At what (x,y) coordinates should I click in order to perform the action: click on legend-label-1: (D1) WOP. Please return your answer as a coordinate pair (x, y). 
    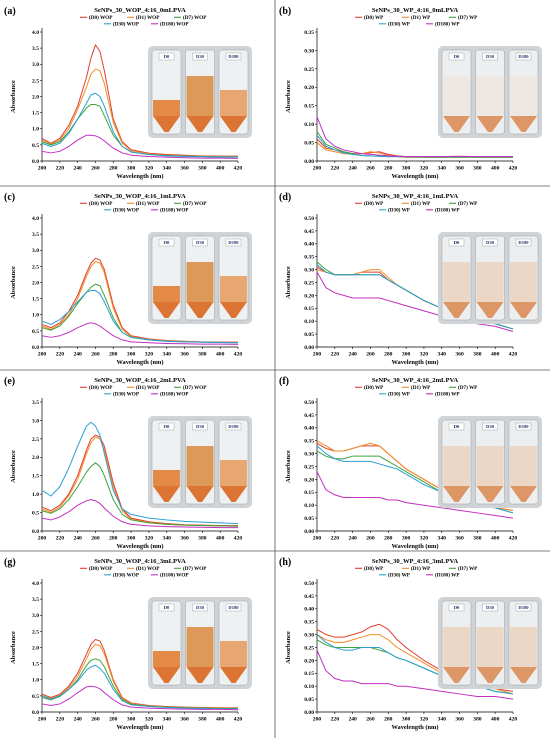
    Looking at the image, I should click on (148, 568).